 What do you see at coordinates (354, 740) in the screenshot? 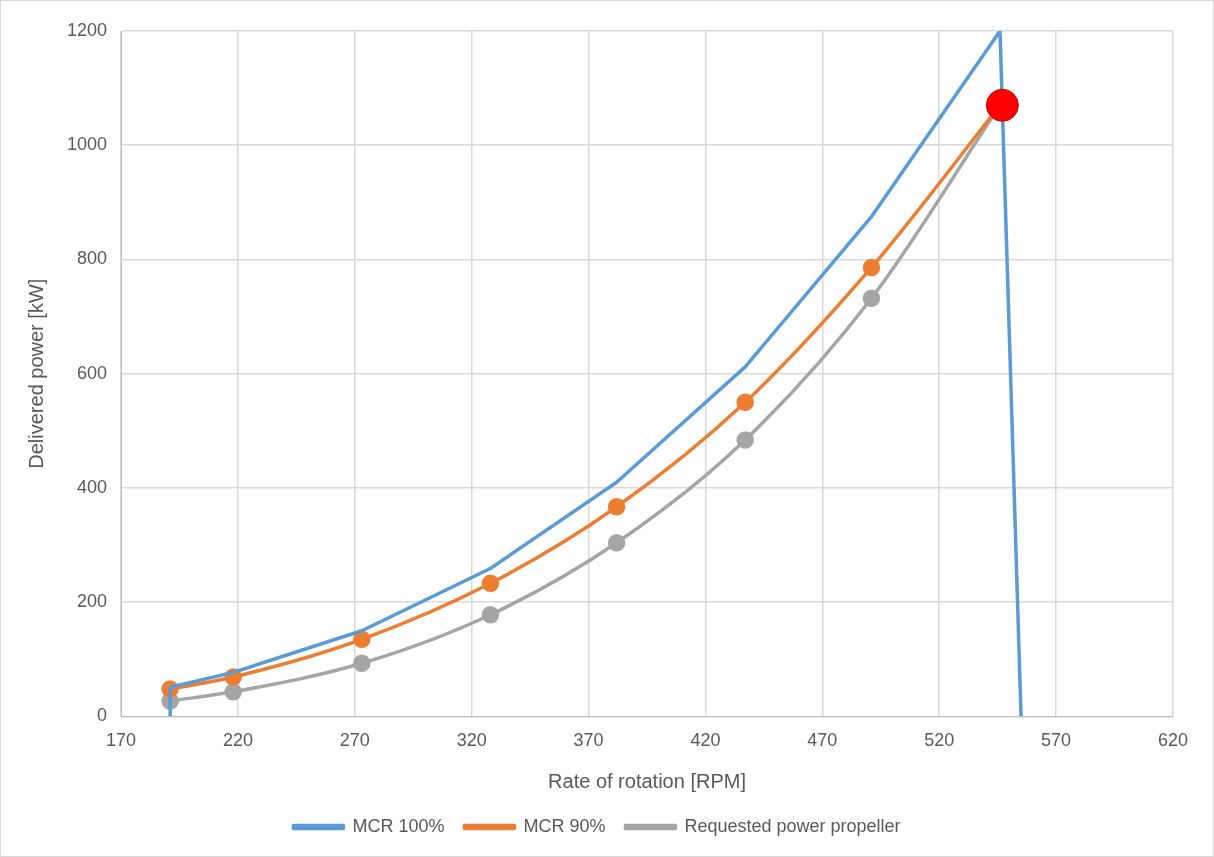
I see `x-tick-label: 270` at bounding box center [354, 740].